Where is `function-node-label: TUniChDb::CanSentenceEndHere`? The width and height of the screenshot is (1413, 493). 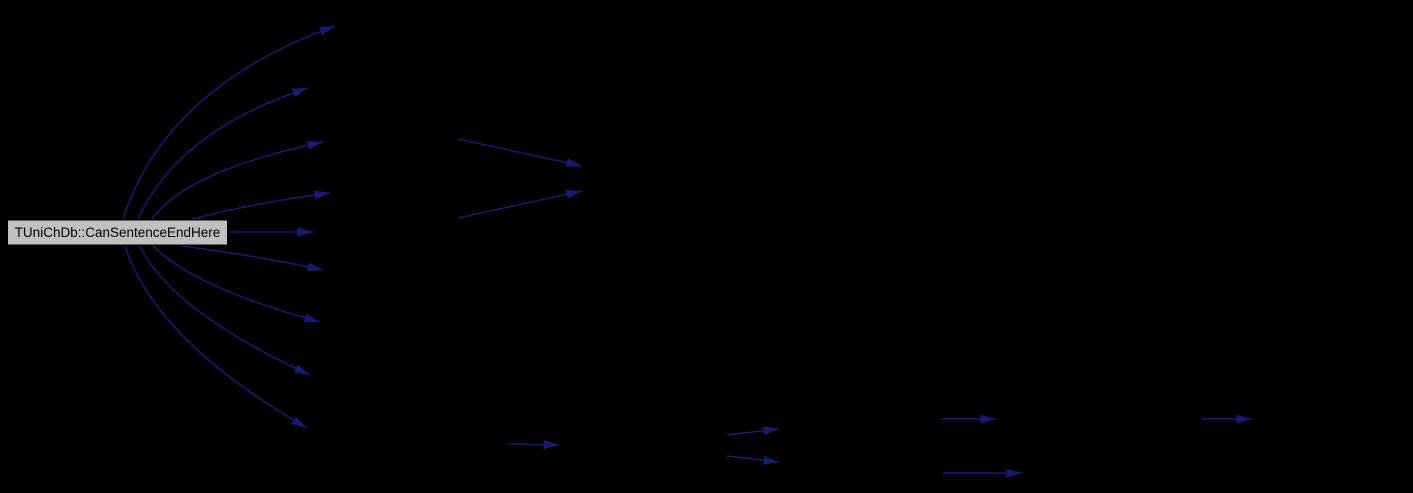
function-node-label: TUniChDb::CanSentenceEndHere is located at coordinates (118, 232).